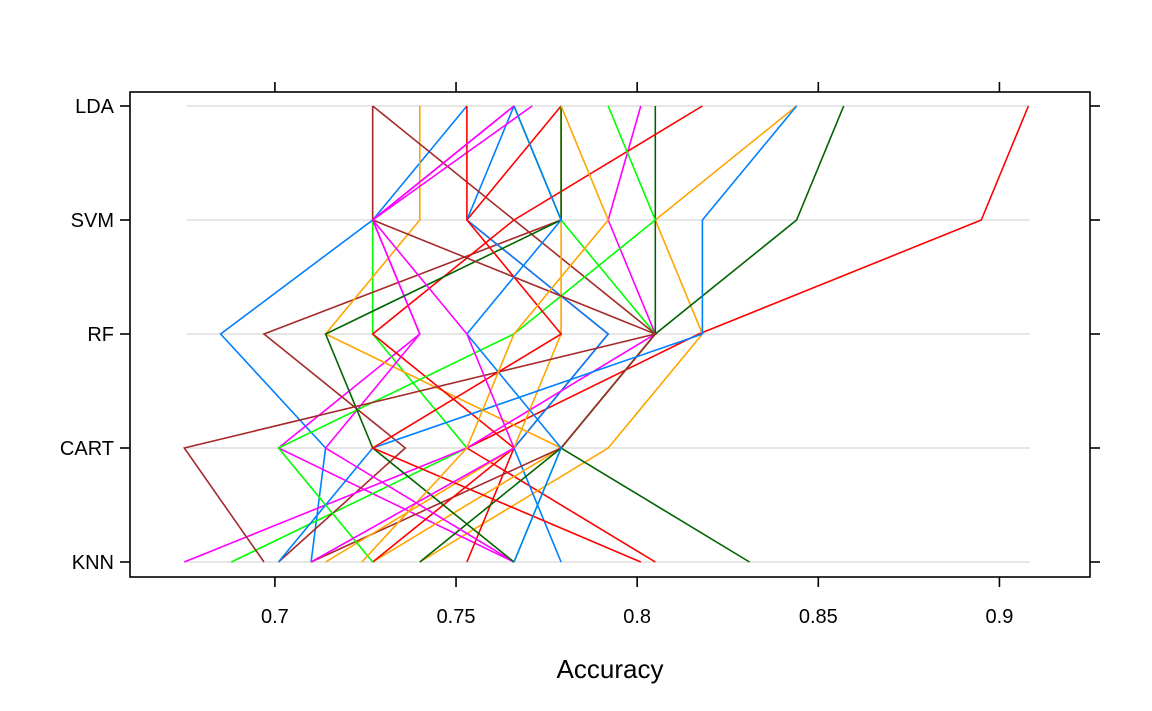 The image size is (1152, 711). I want to click on x-tick-label: 0.9, so click(1000, 617).